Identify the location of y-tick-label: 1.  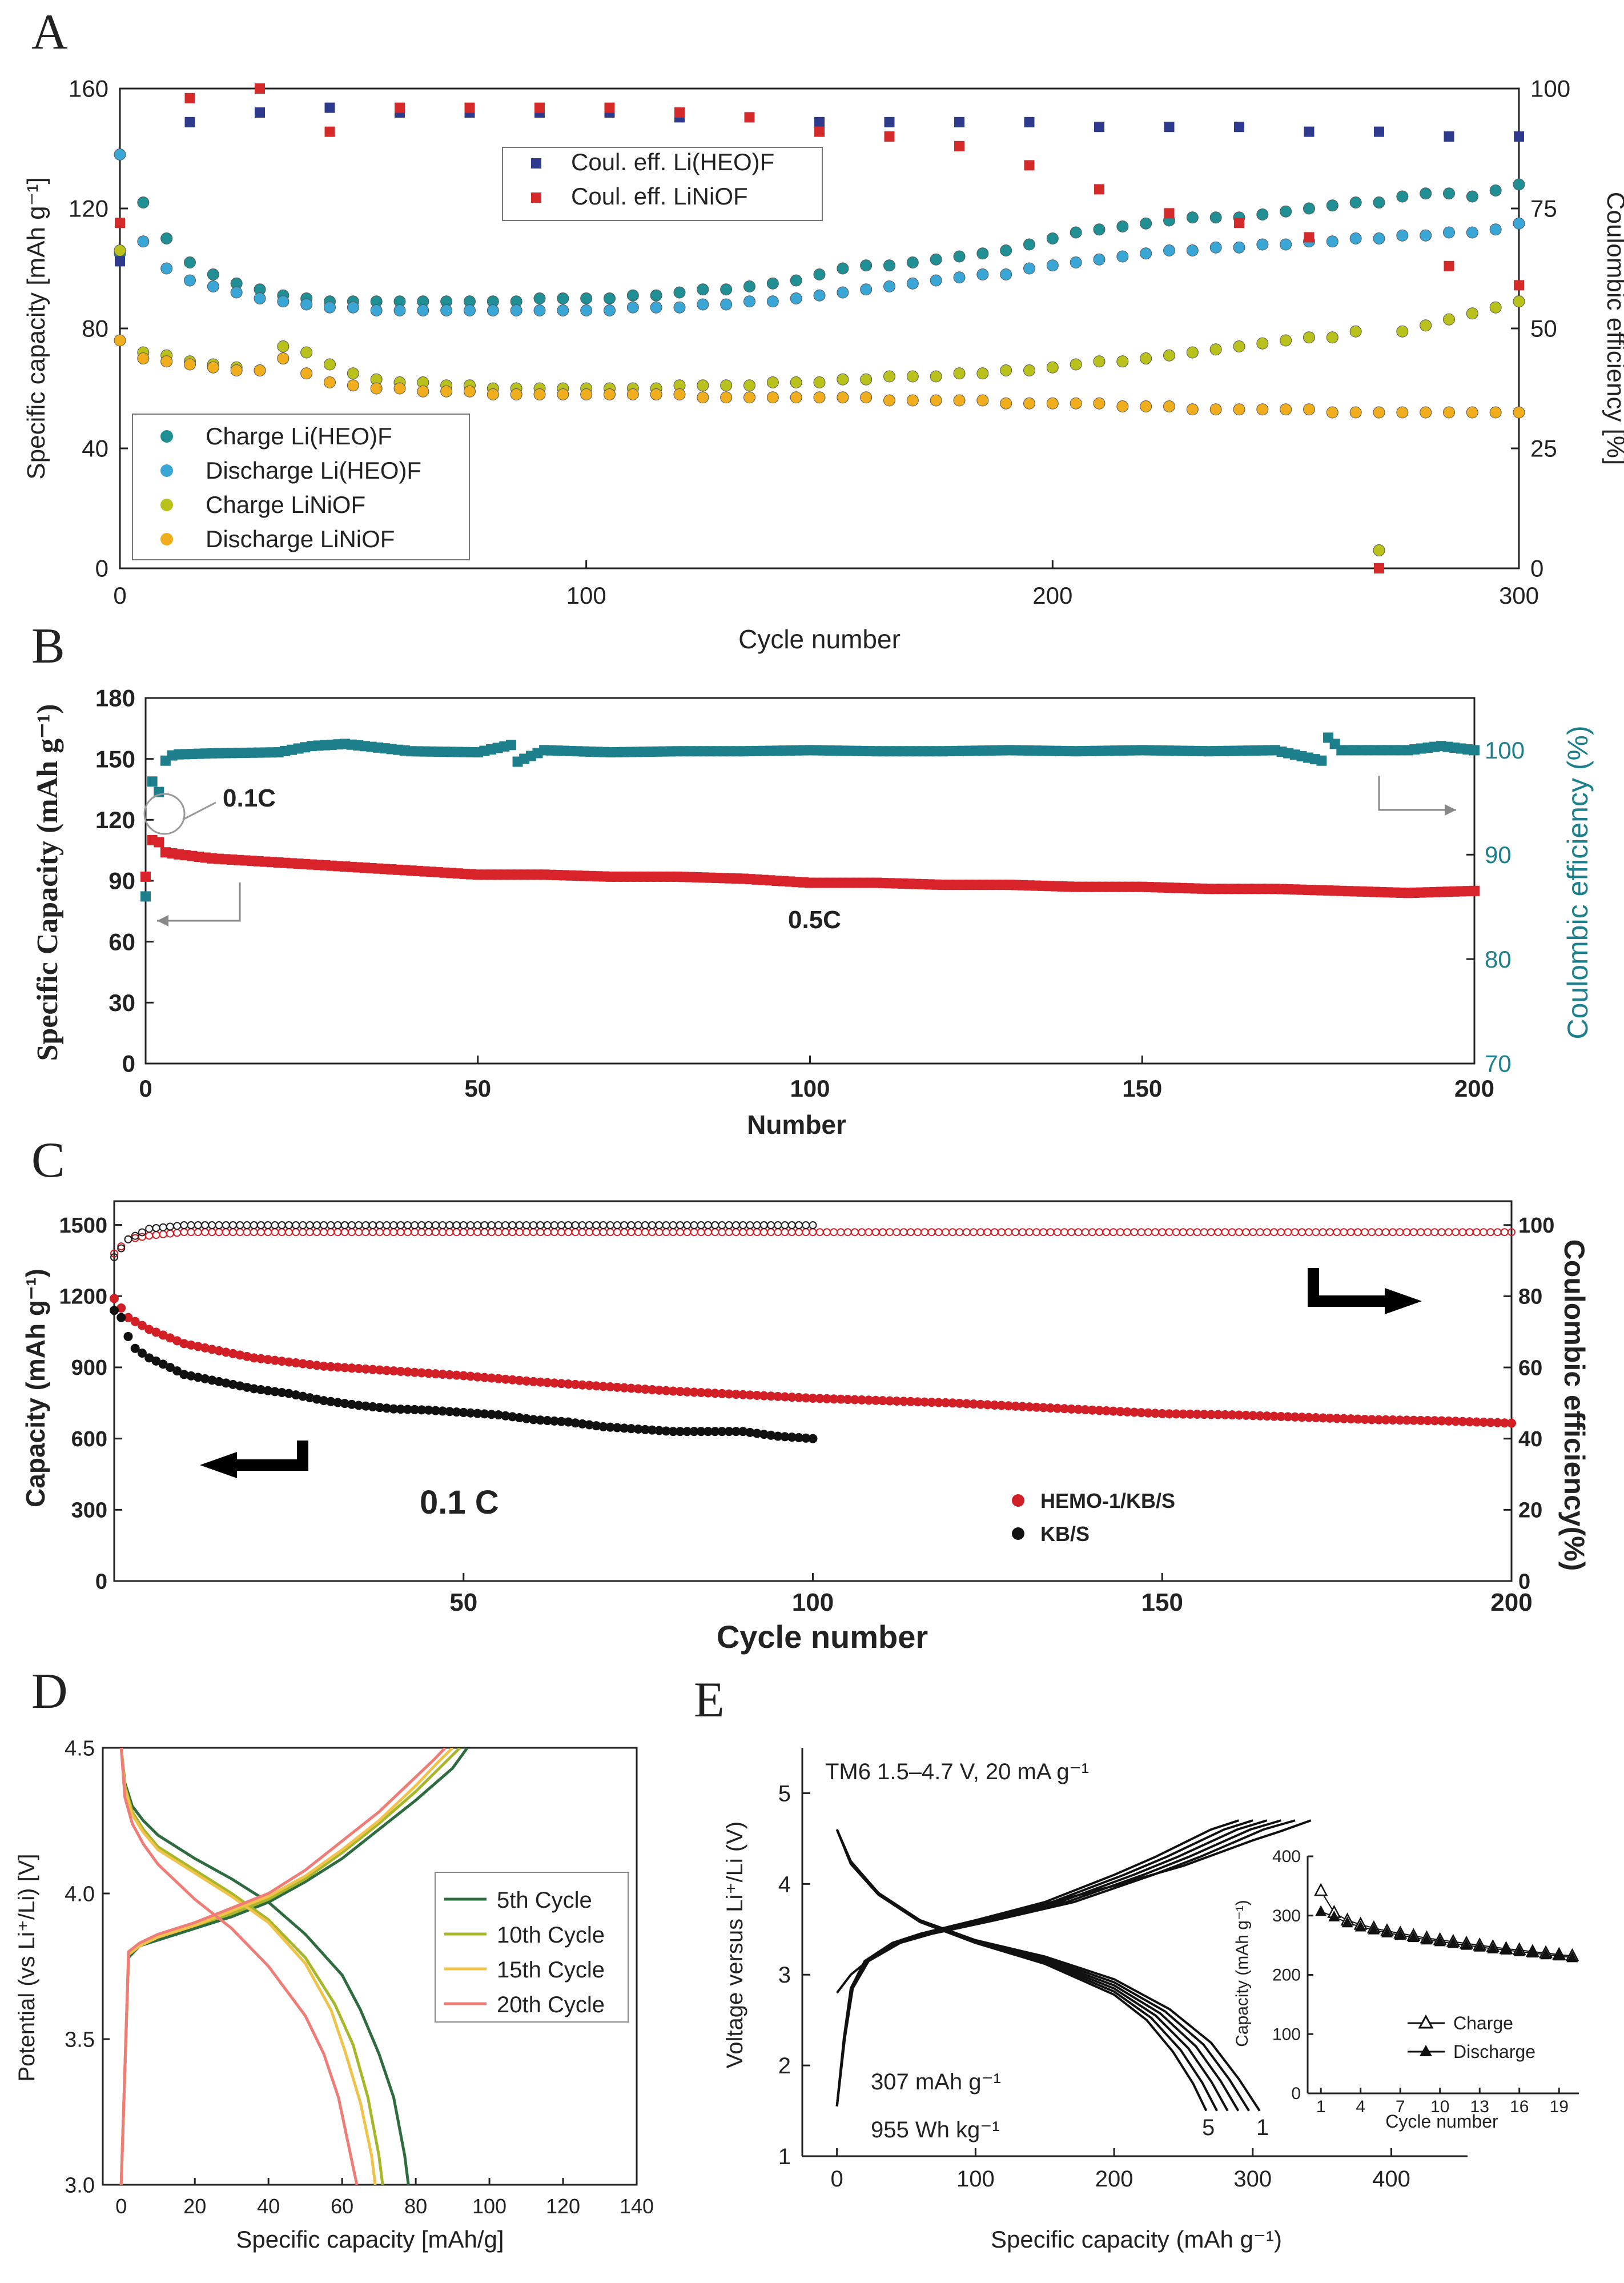
(784, 2156).